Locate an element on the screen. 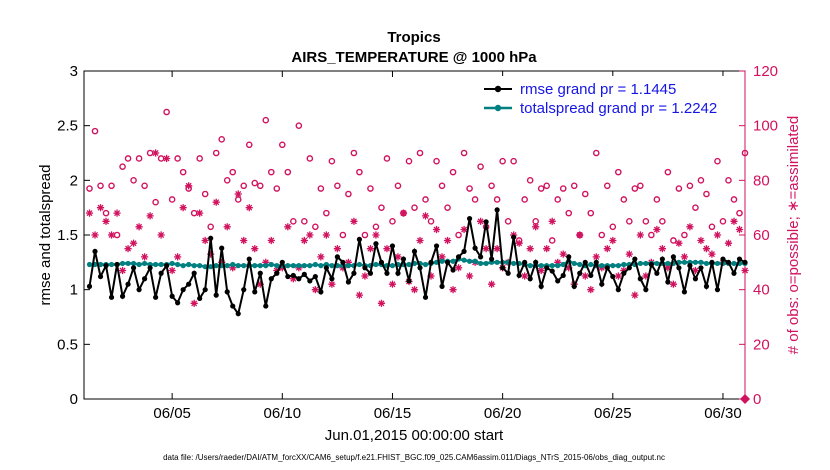  y2-tick-label: 0 is located at coordinates (757, 399).